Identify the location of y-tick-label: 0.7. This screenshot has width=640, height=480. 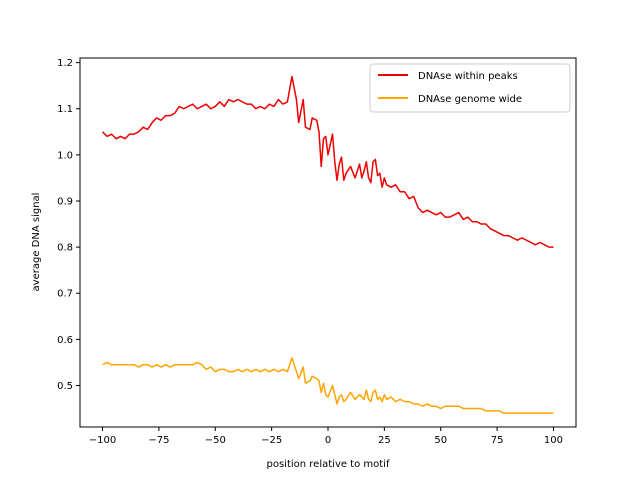
(65, 294).